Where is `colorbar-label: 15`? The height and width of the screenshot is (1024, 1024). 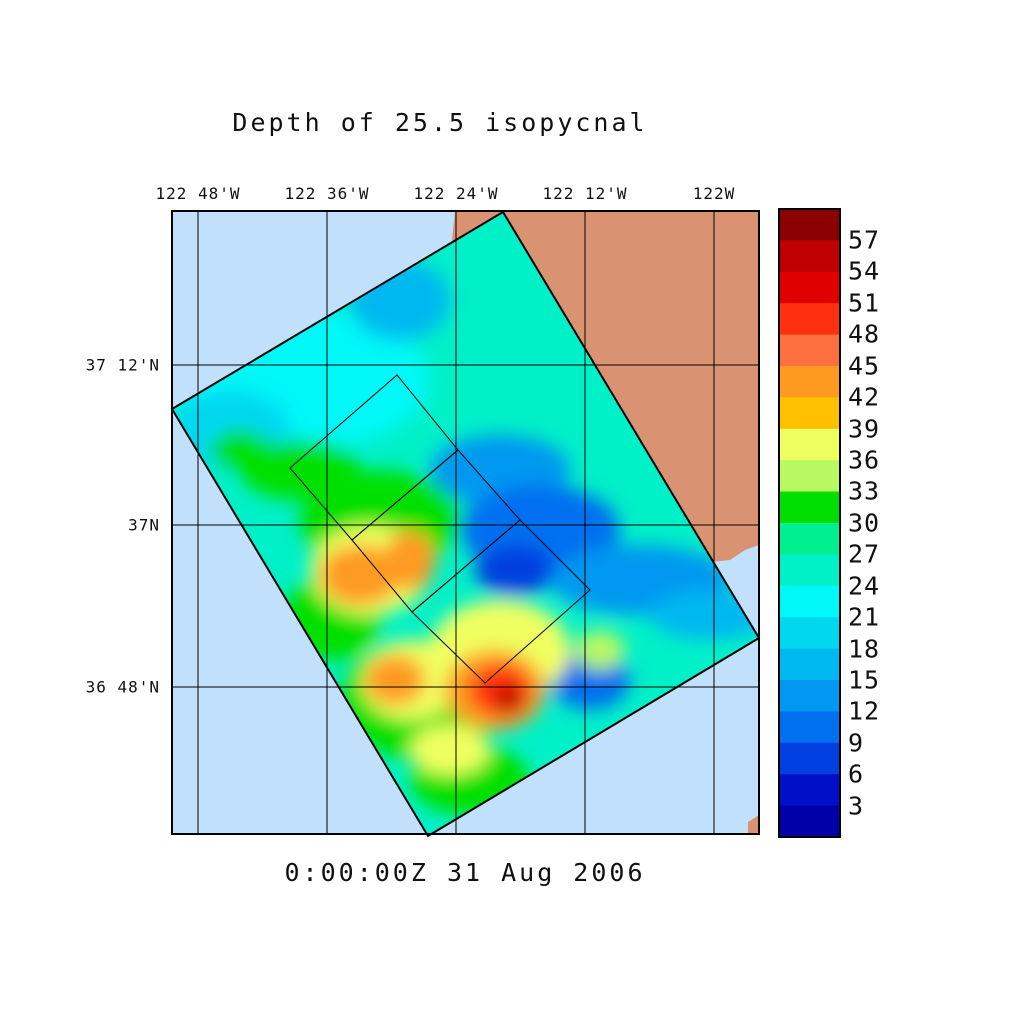 colorbar-label: 15 is located at coordinates (864, 680).